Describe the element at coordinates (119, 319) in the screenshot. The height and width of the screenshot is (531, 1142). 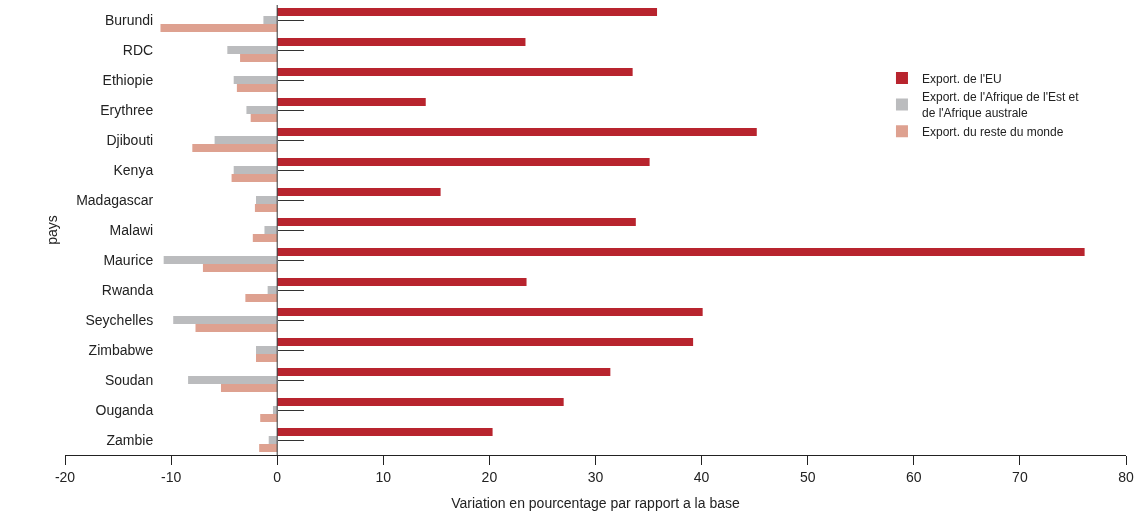
I see `y-tick-label: Seychelles` at that location.